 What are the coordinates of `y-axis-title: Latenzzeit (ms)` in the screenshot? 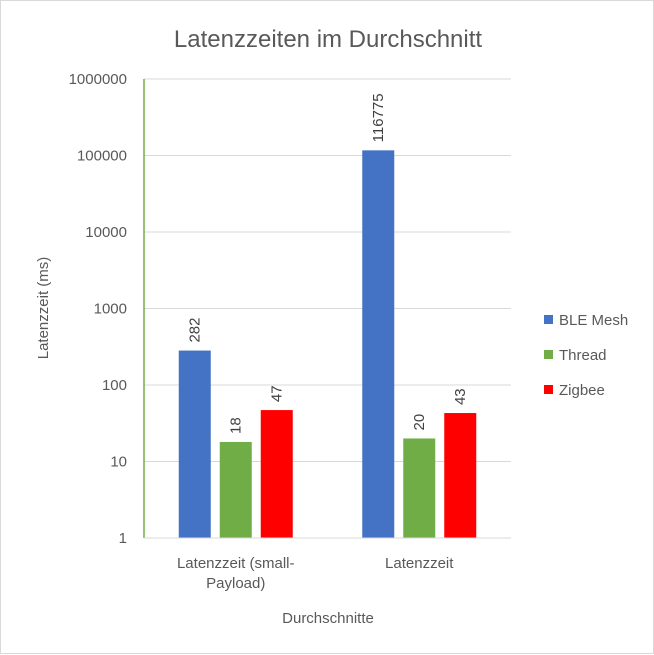 It's located at (43, 308).